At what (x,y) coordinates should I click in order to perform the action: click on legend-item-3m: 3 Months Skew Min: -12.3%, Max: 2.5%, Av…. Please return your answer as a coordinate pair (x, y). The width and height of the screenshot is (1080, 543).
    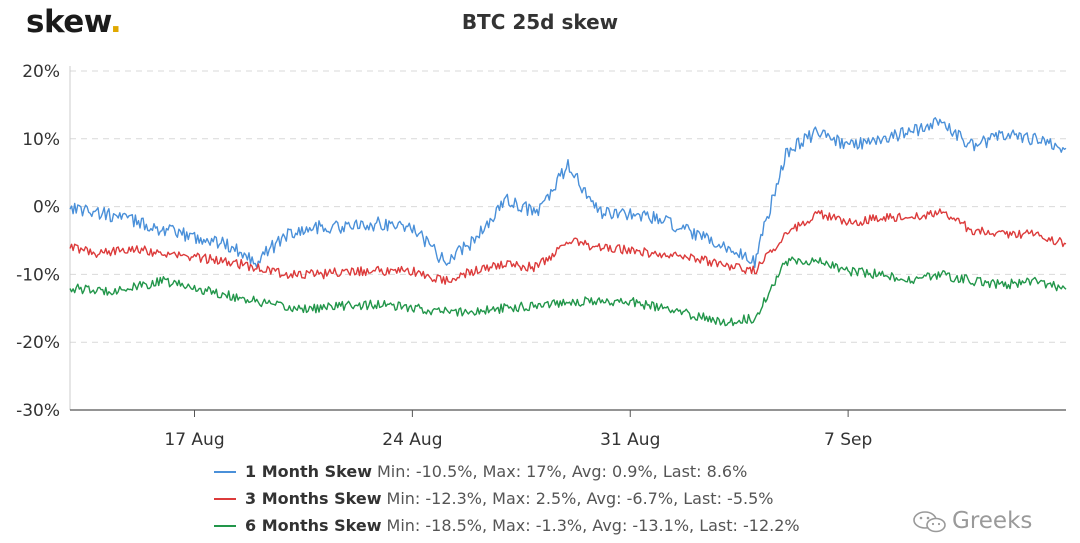
    Looking at the image, I should click on (507, 498).